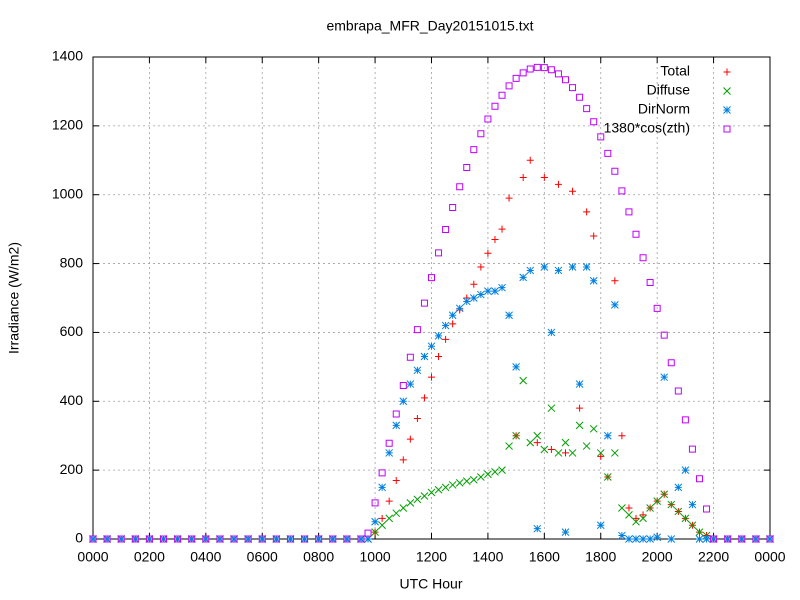  What do you see at coordinates (67, 193) in the screenshot?
I see `y-tick-label: 1000` at bounding box center [67, 193].